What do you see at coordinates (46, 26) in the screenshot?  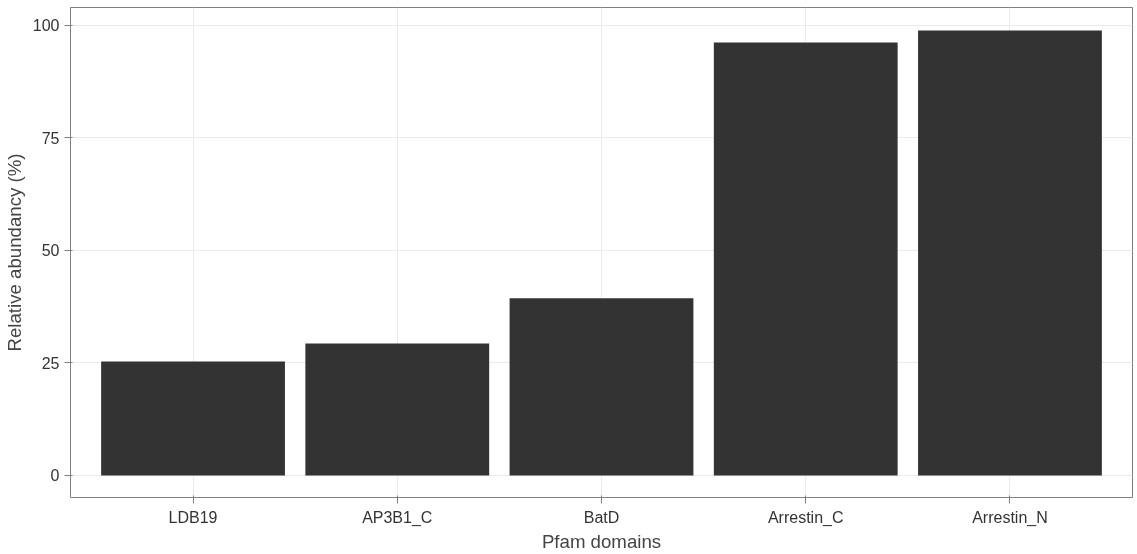 I see `y-tick-label: 100` at bounding box center [46, 26].